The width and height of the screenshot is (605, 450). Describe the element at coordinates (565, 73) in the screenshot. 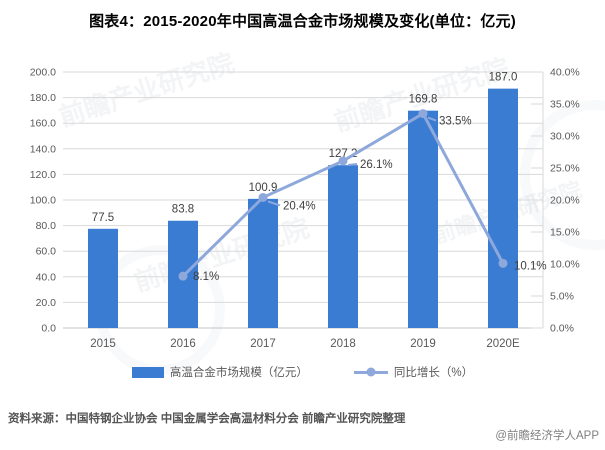

I see `y-right-tick-label: 40.0%` at that location.